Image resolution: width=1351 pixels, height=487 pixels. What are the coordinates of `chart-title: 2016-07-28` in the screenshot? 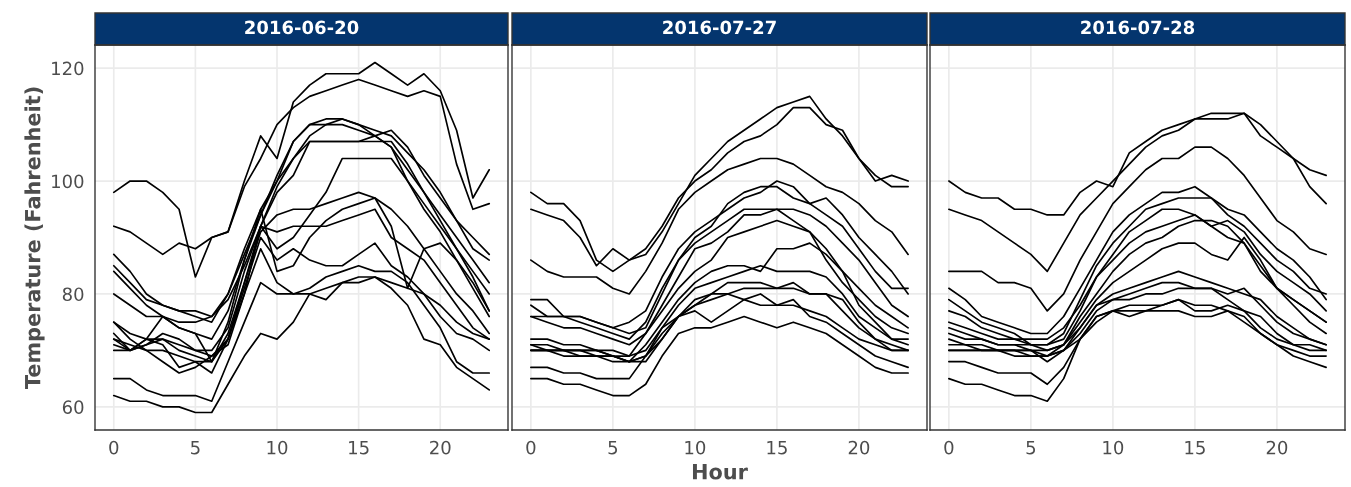 It's located at (1138, 27).